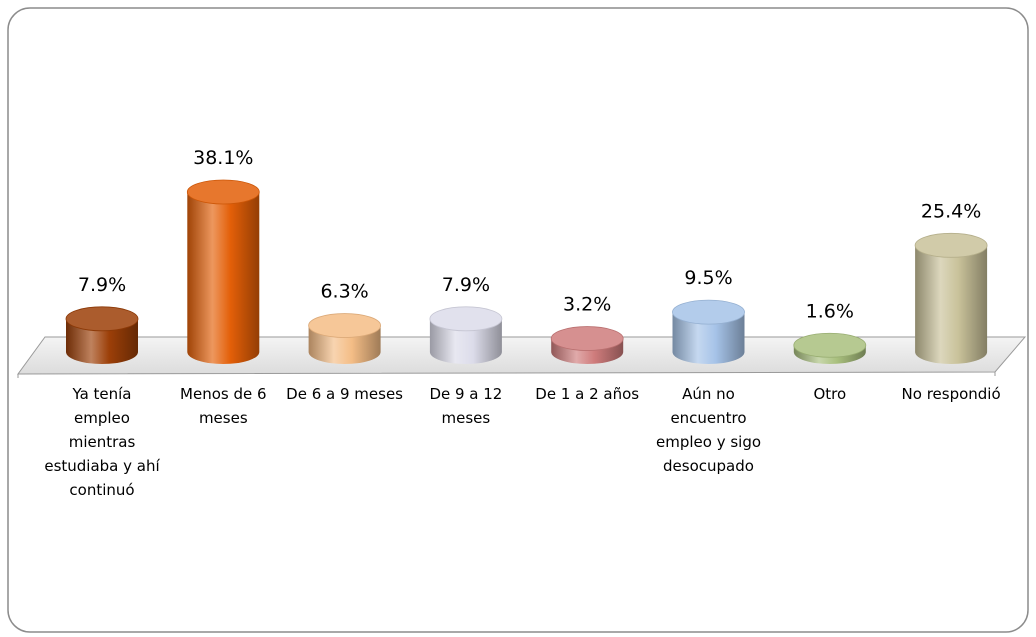  What do you see at coordinates (344, 292) in the screenshot?
I see `value-label: 6.3%` at bounding box center [344, 292].